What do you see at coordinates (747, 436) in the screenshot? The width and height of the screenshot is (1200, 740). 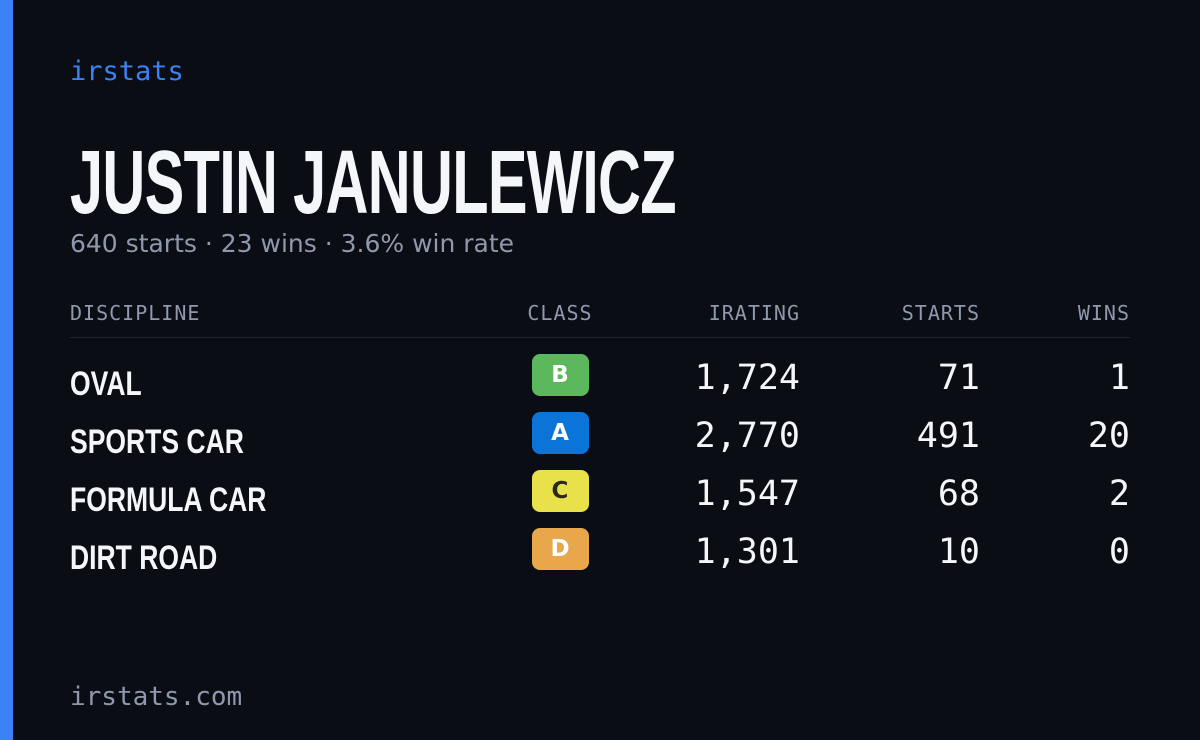 I see `irating: 2,770` at bounding box center [747, 436].